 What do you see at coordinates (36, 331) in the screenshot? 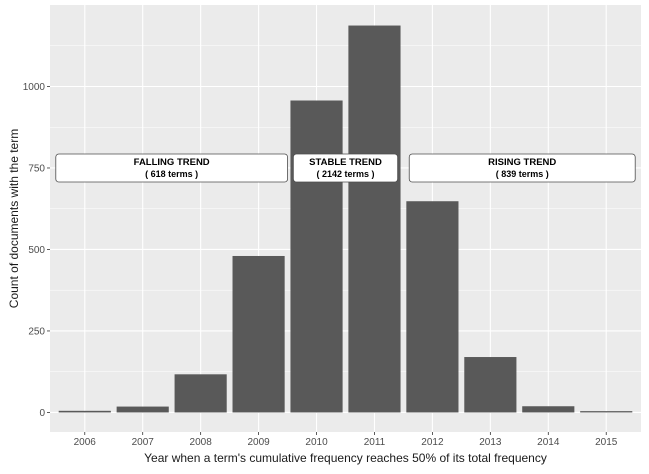
I see `y-tick-label: 250` at bounding box center [36, 331].